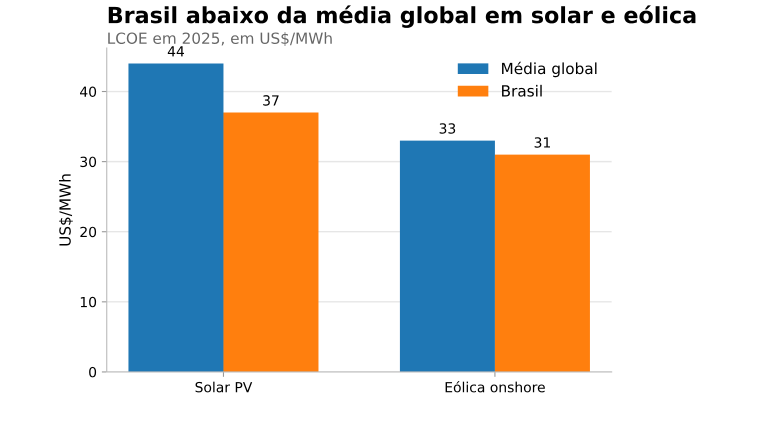 This screenshot has height=429, width=757. I want to click on legend-label: Brasil, so click(522, 90).